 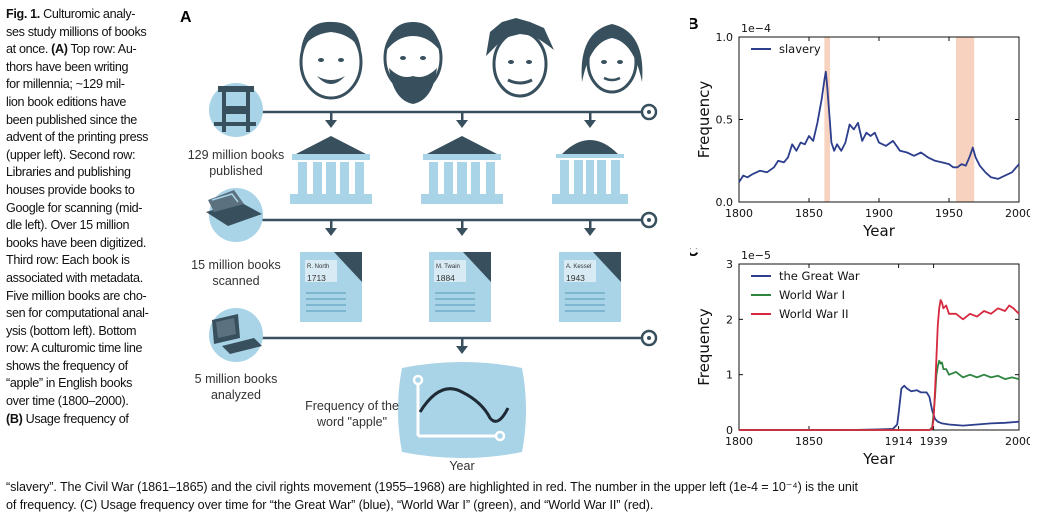 What do you see at coordinates (729, 319) in the screenshot?
I see `y-tick-label: 2` at bounding box center [729, 319].